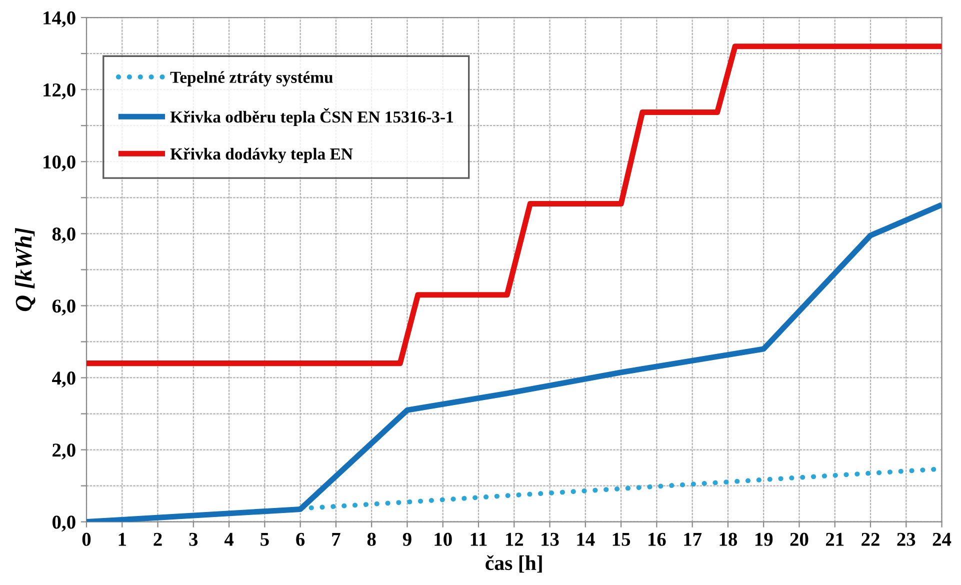 This screenshot has width=961, height=585. What do you see at coordinates (550, 539) in the screenshot?
I see `x-tick-label: 13` at bounding box center [550, 539].